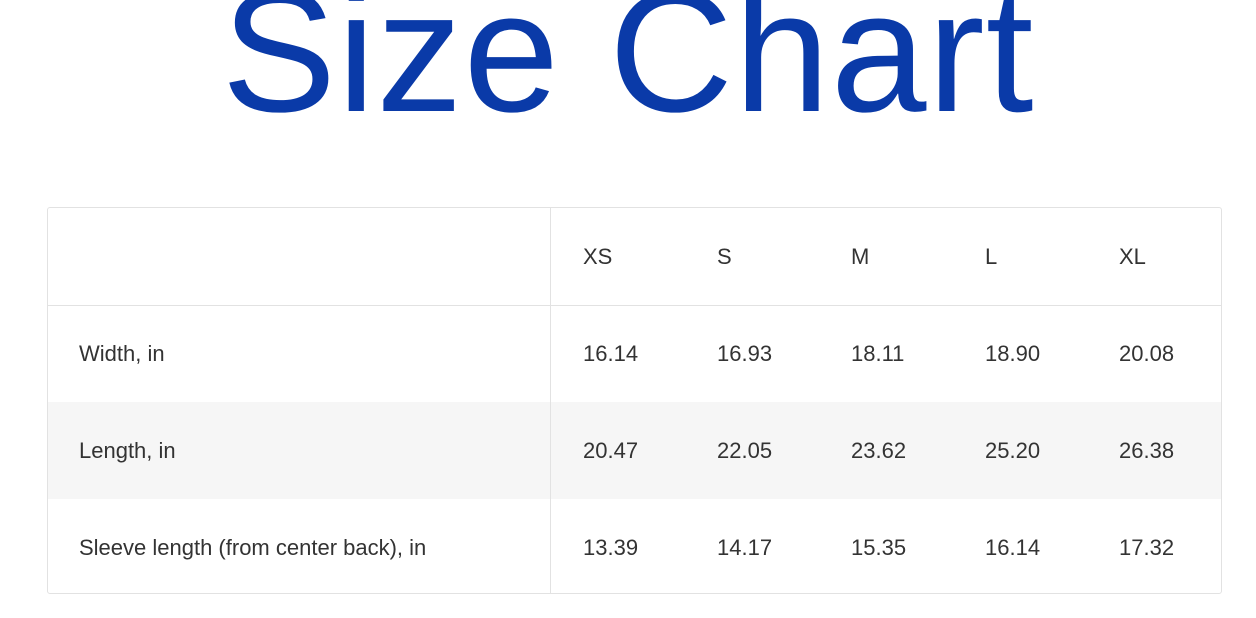 The height and width of the screenshot is (618, 1256). I want to click on table-cell: 26.38, so click(1147, 450).